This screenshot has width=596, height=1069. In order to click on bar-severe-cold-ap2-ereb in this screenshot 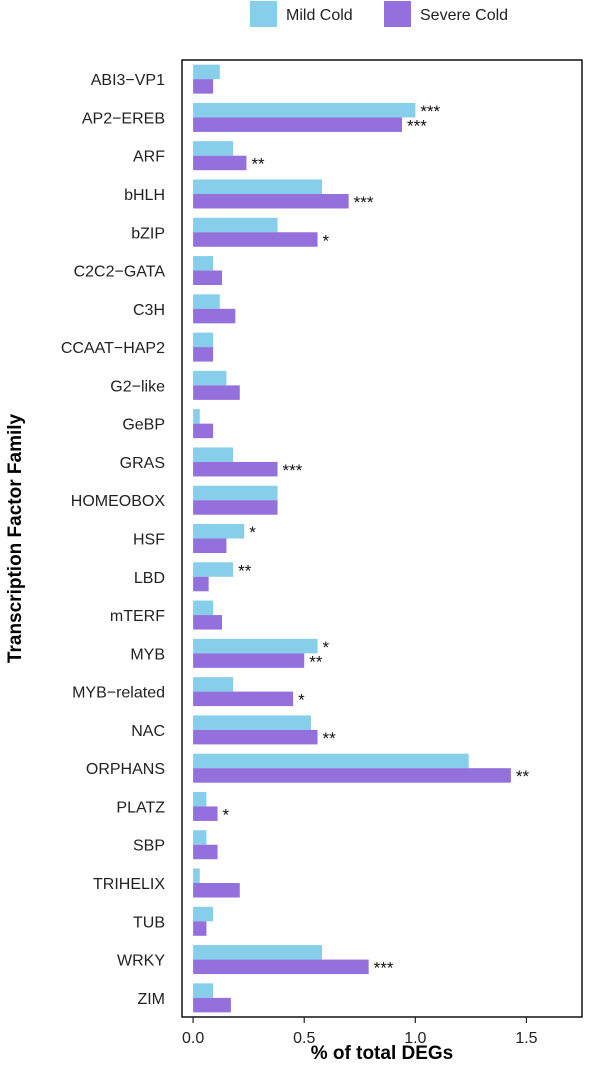, I will do `click(297, 124)`.